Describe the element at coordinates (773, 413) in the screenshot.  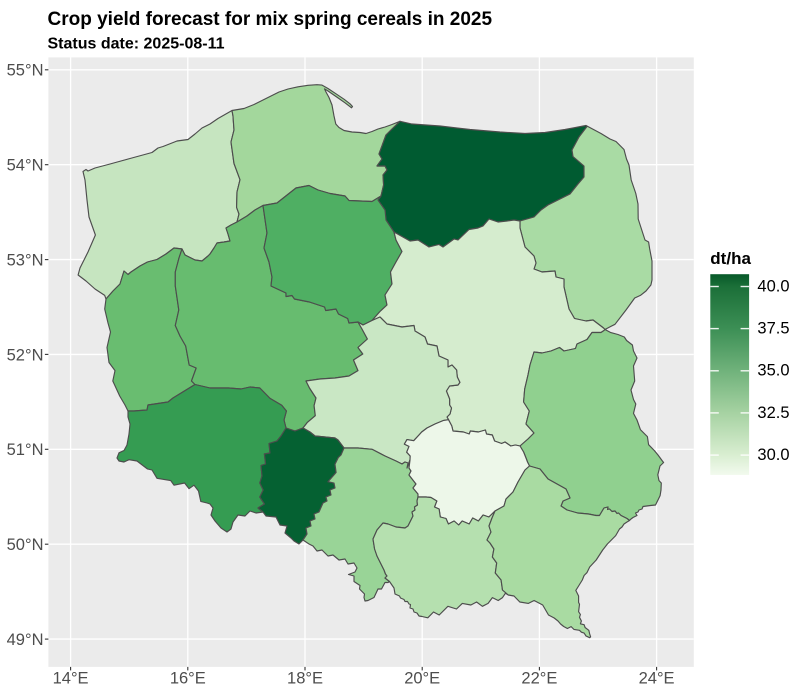
I see `svg-text: 32.5` at that location.